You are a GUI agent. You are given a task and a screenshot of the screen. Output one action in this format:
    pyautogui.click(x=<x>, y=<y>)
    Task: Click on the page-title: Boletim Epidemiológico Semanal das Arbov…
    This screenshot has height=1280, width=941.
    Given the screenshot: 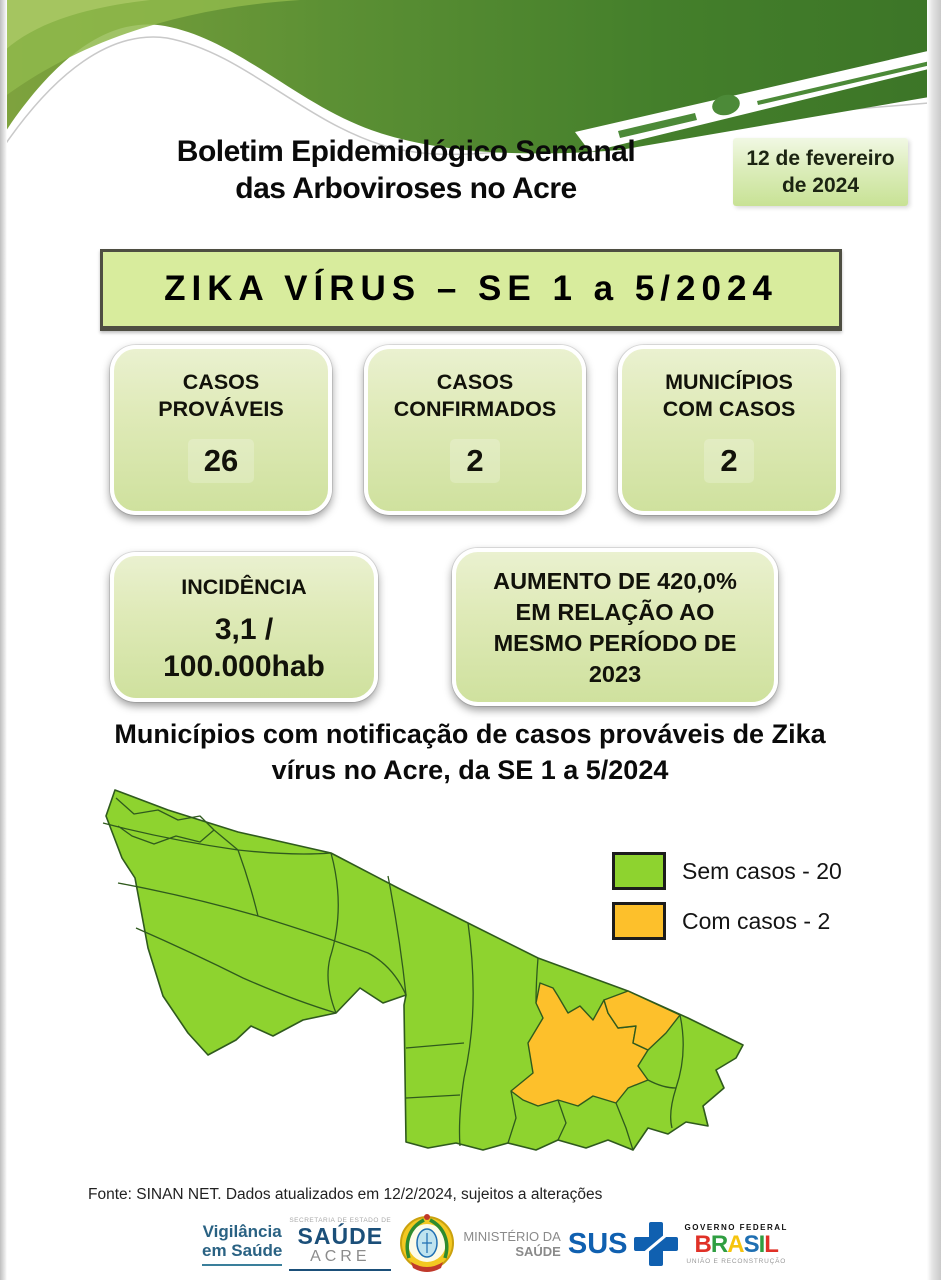 What is the action you would take?
    pyautogui.click(x=406, y=170)
    